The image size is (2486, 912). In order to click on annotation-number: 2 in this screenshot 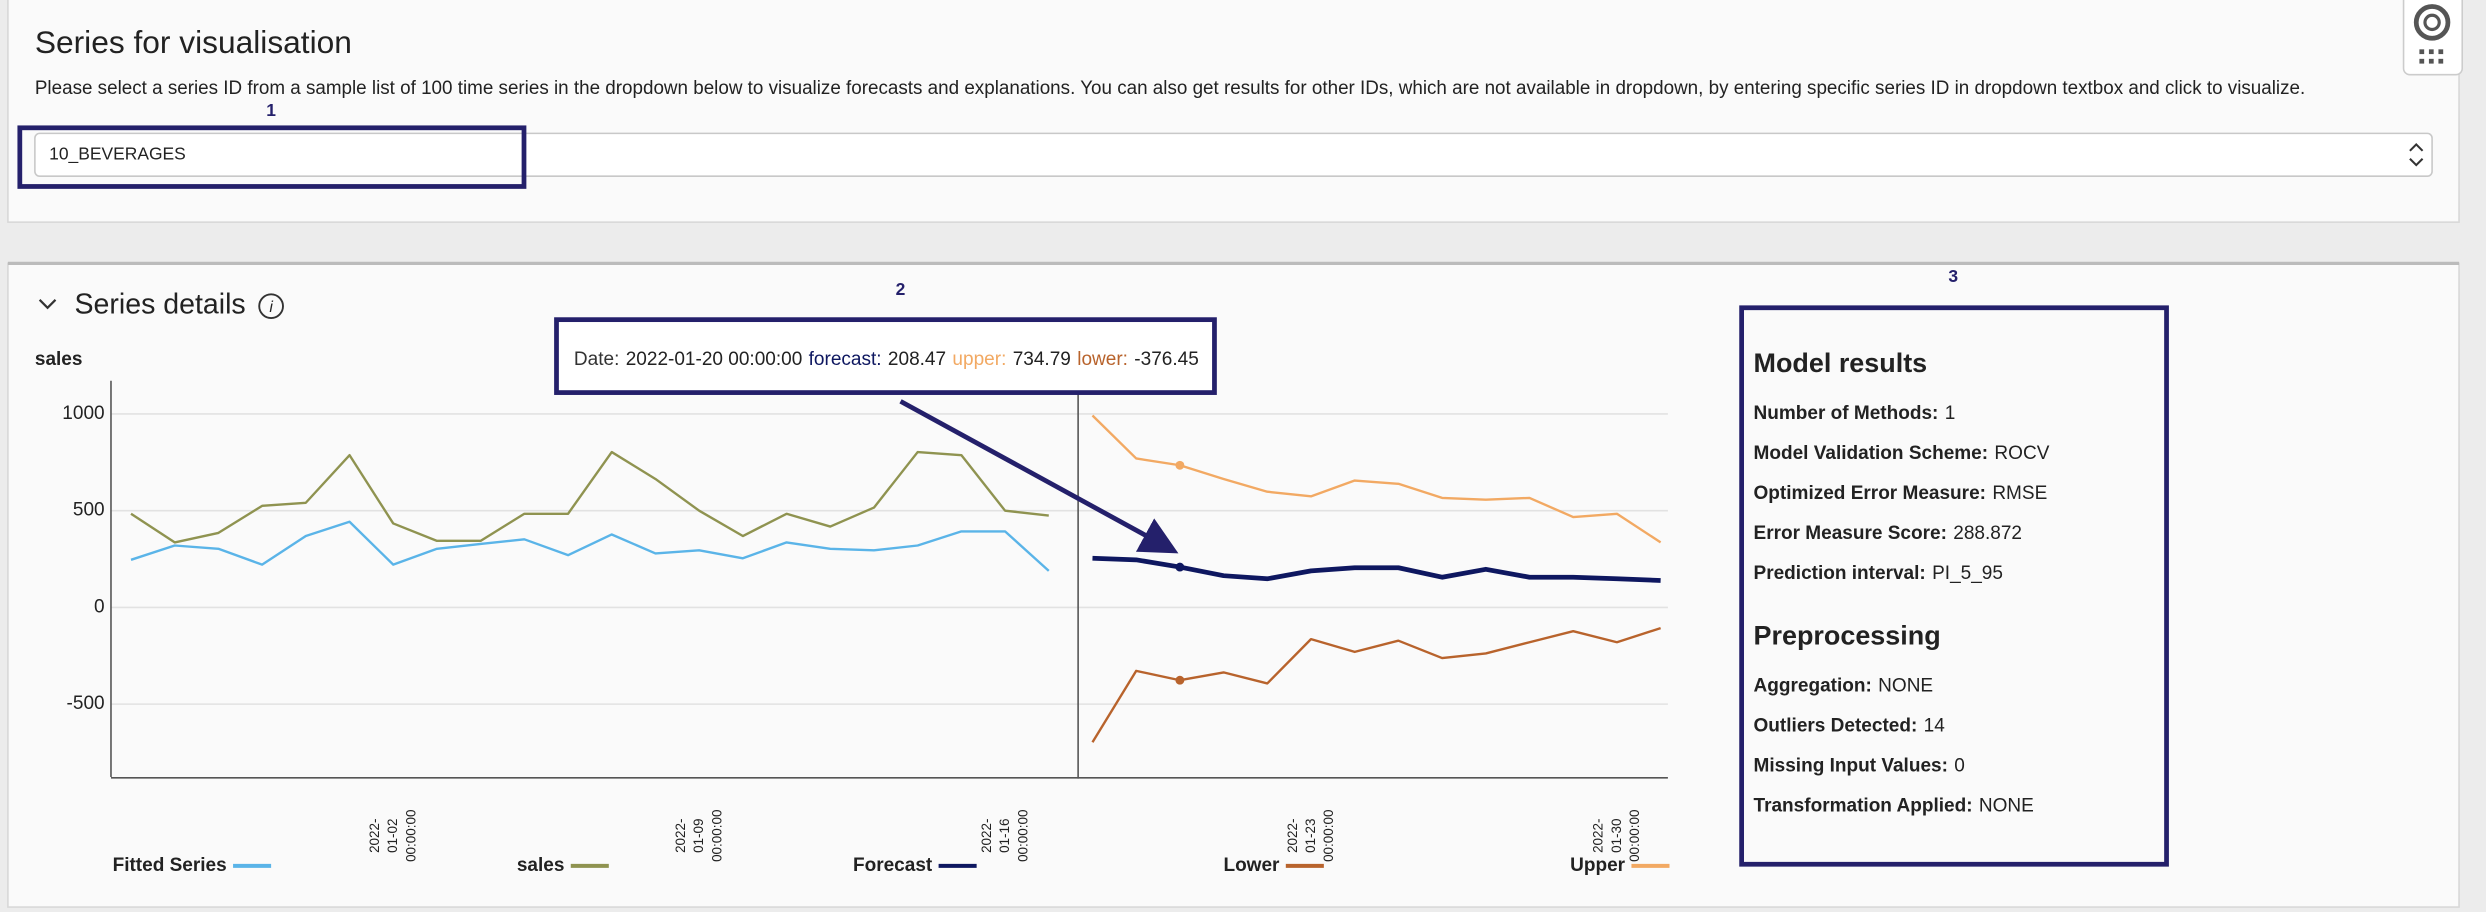, I will do `click(901, 289)`.